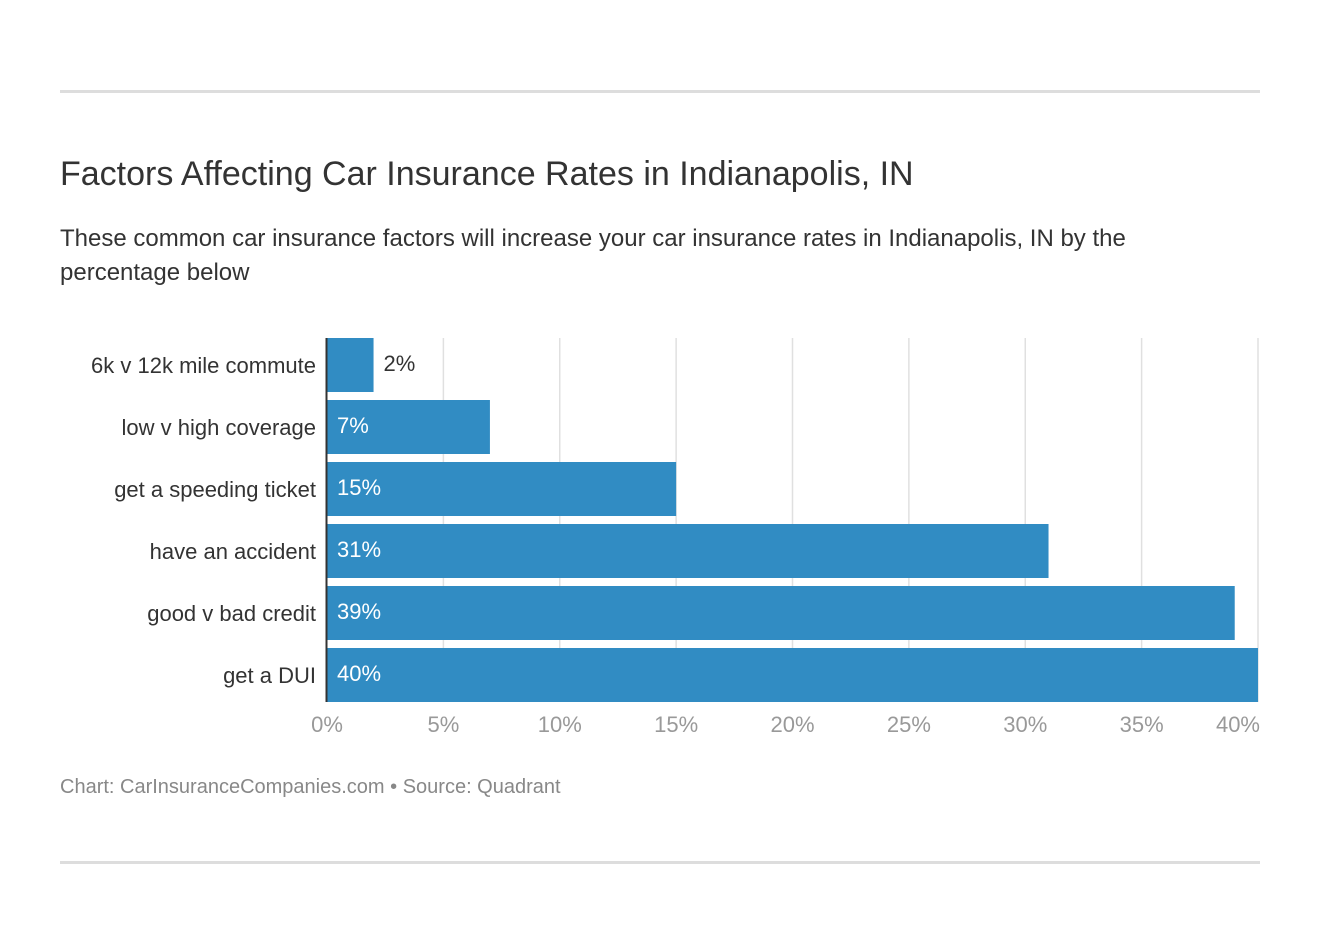 The width and height of the screenshot is (1320, 944). I want to click on category-label: get a DUI, so click(269, 675).